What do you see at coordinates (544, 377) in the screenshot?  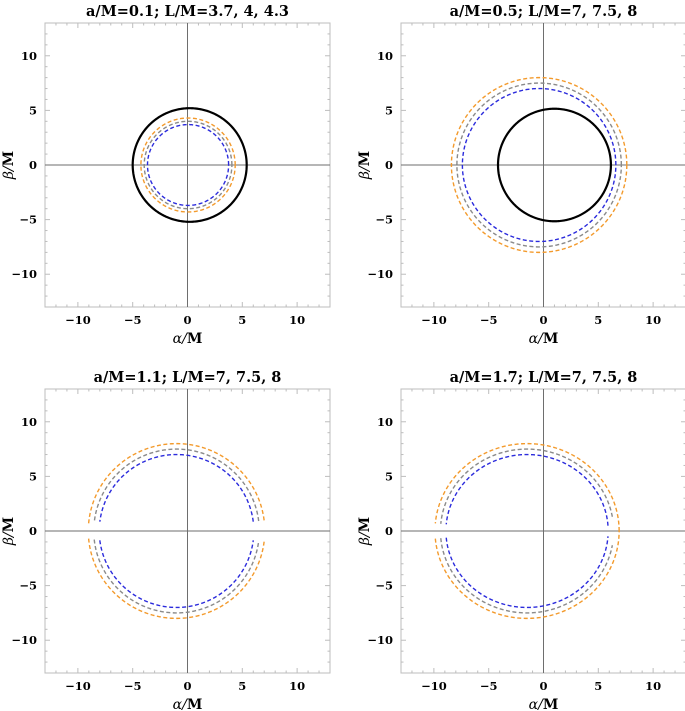 I see `panel-title: a/M=1.7; L/M=7, 7.5, 8` at bounding box center [544, 377].